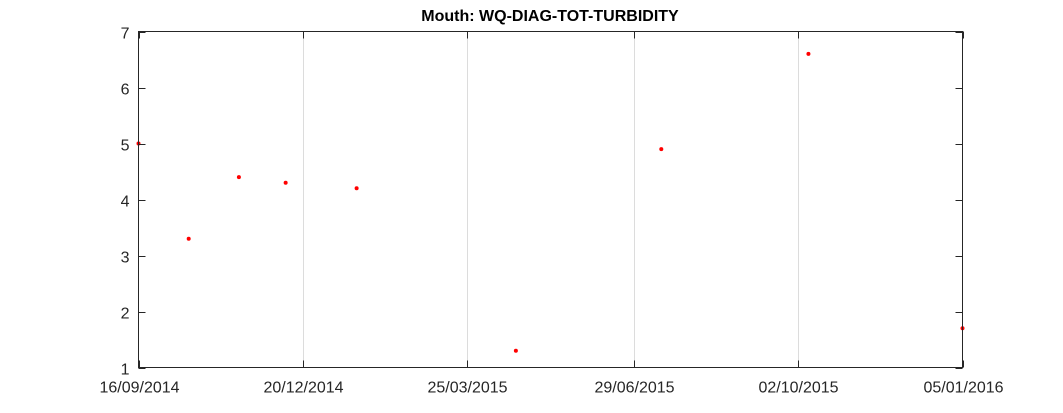 Image resolution: width=1063 pixels, height=413 pixels. Describe the element at coordinates (125, 202) in the screenshot. I see `y-tick-label: 4` at that location.